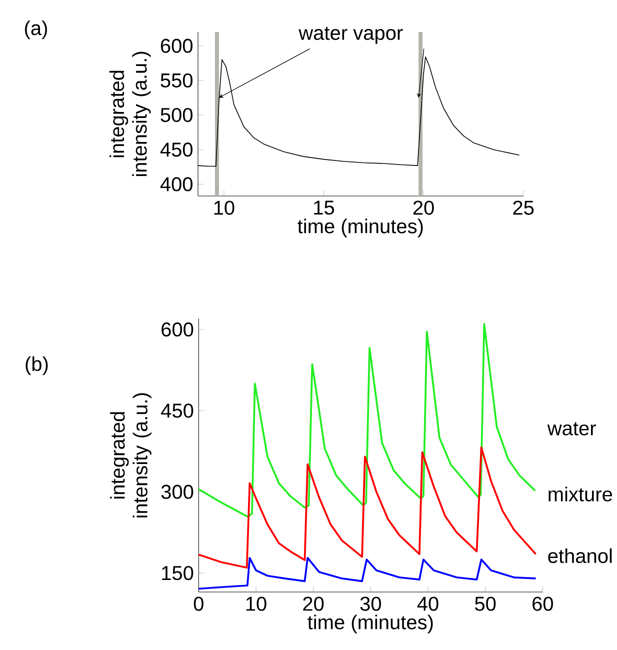 This screenshot has height=650, width=617. I want to click on x-tick-label: 40, so click(427, 603).